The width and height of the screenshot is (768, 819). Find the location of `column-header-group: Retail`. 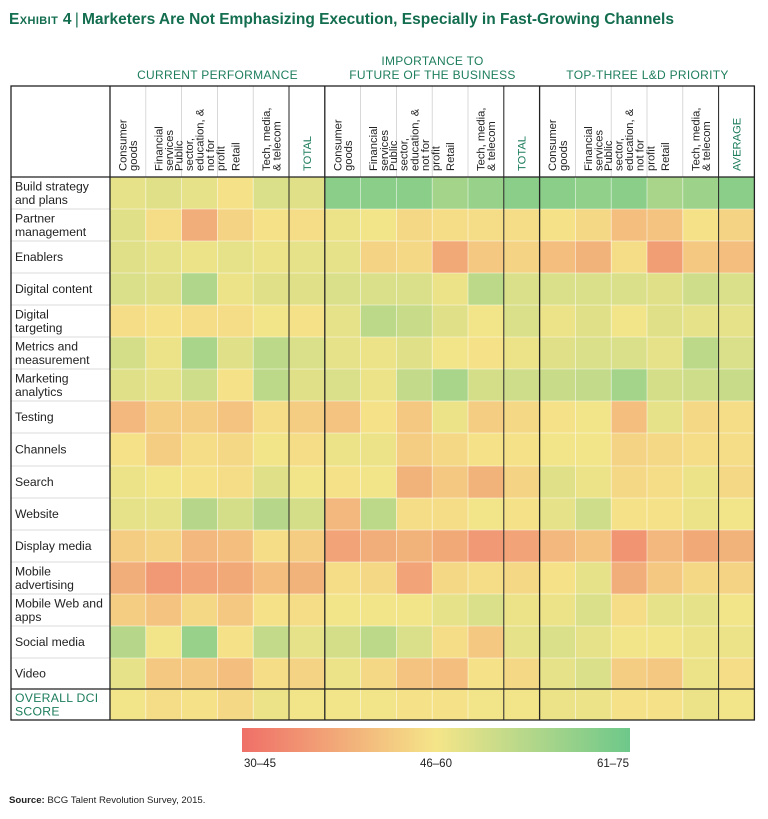

column-header-group: Retail is located at coordinates (236, 156).